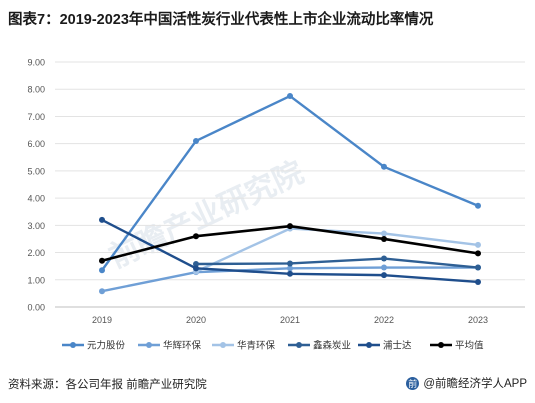 This screenshot has height=403, width=535. I want to click on y-tick-label: 8.00, so click(36, 90).